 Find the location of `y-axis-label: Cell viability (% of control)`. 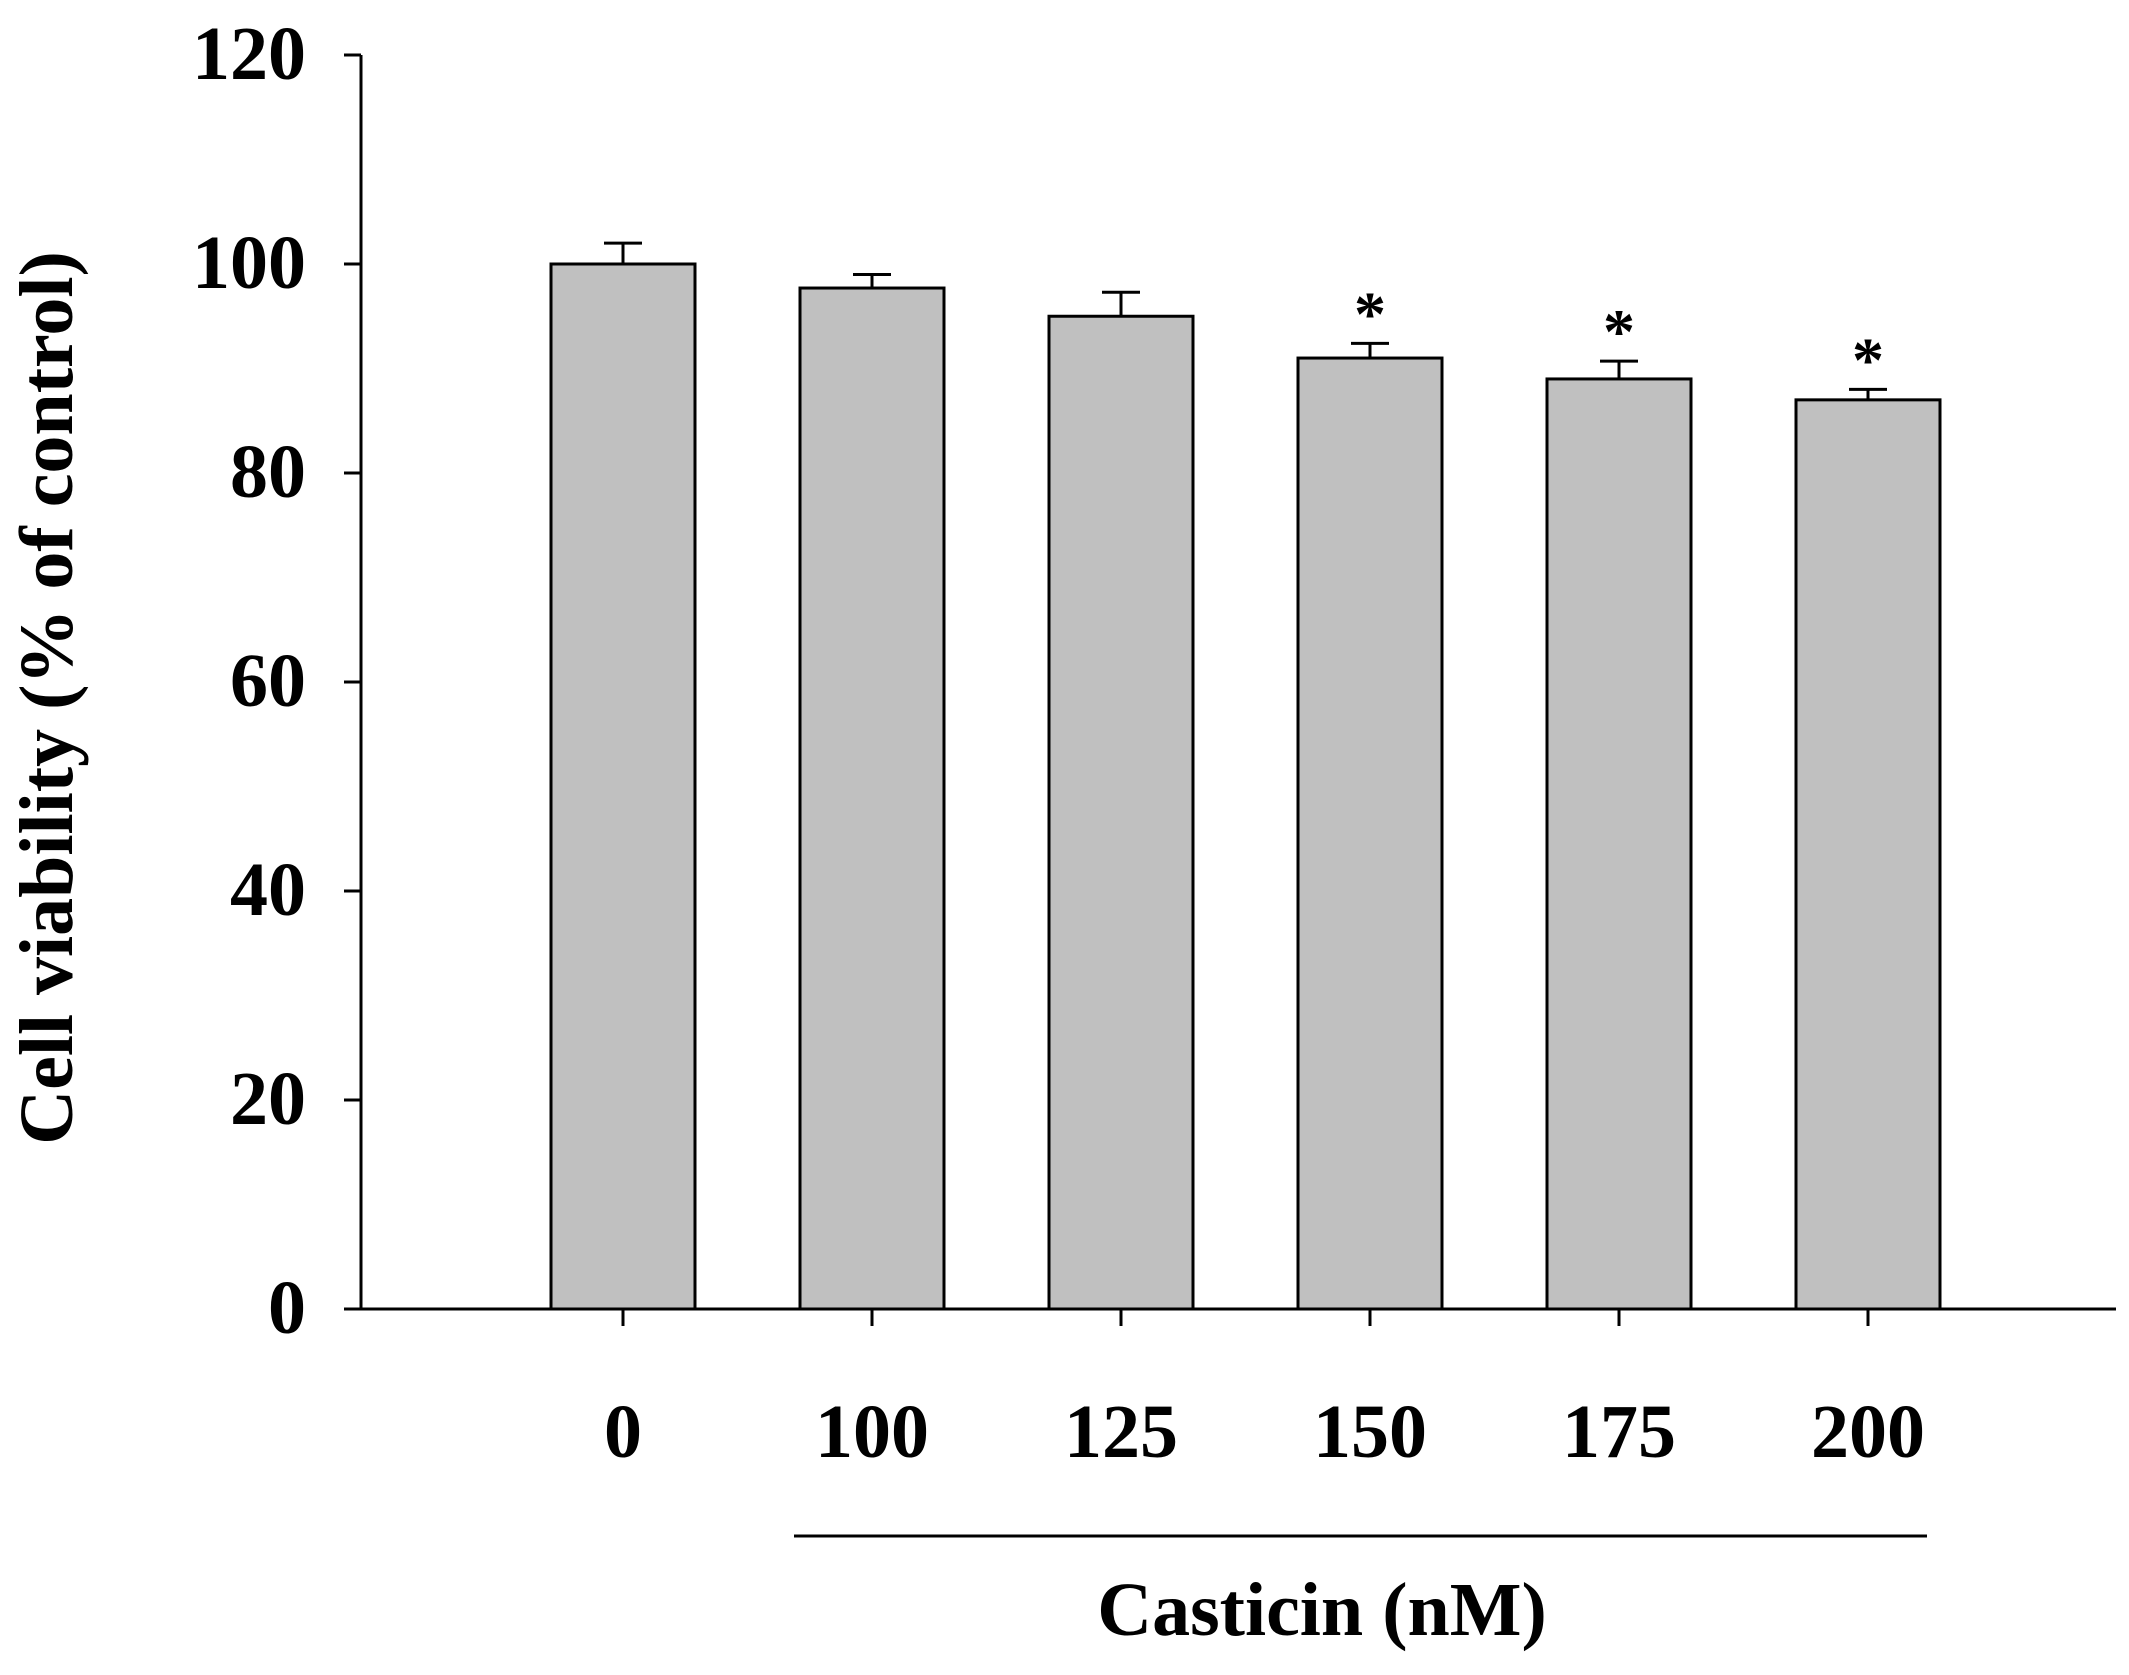

y-axis-label: Cell viability (% of control) is located at coordinates (47, 698).